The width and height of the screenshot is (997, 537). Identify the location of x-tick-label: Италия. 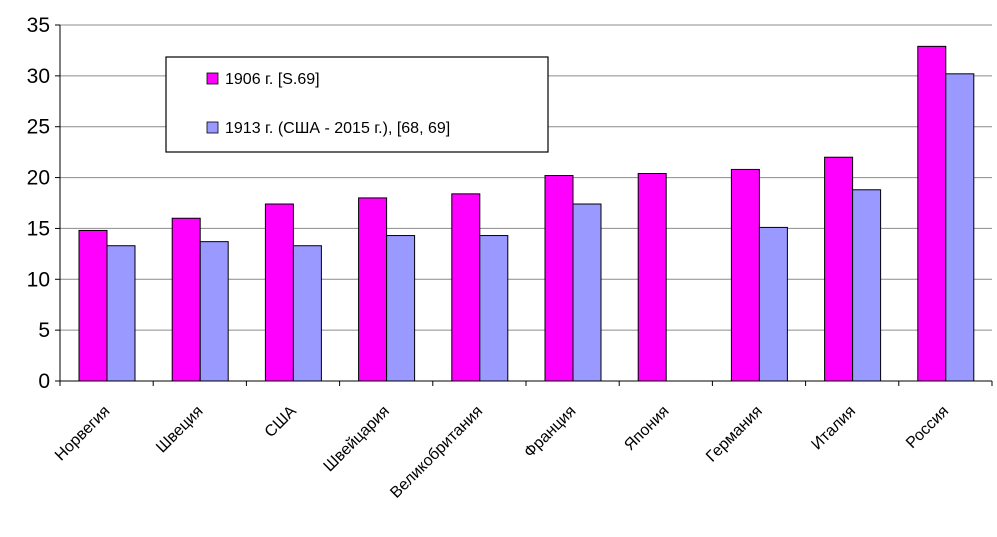
(833, 428).